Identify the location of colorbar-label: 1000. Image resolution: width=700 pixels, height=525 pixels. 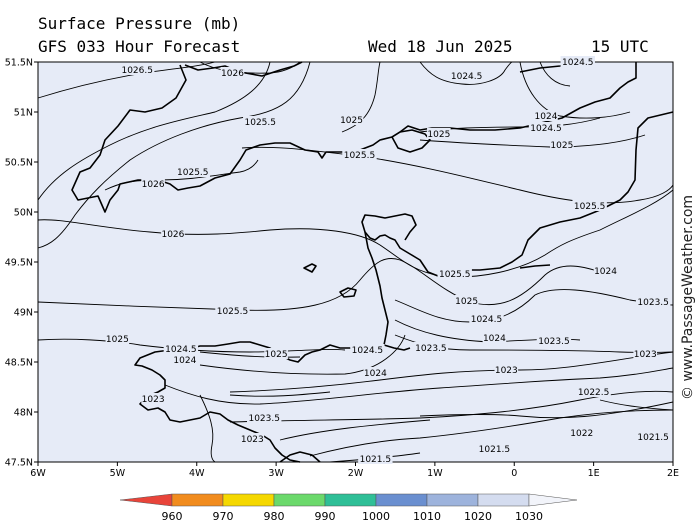
(376, 516).